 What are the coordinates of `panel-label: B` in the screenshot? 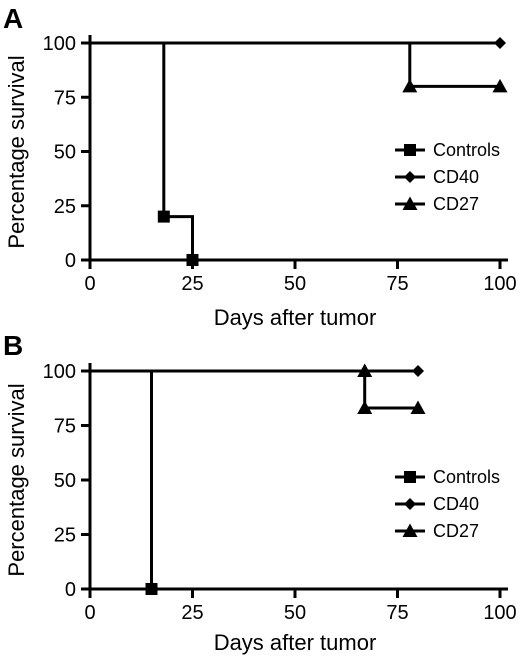 It's located at (13, 345).